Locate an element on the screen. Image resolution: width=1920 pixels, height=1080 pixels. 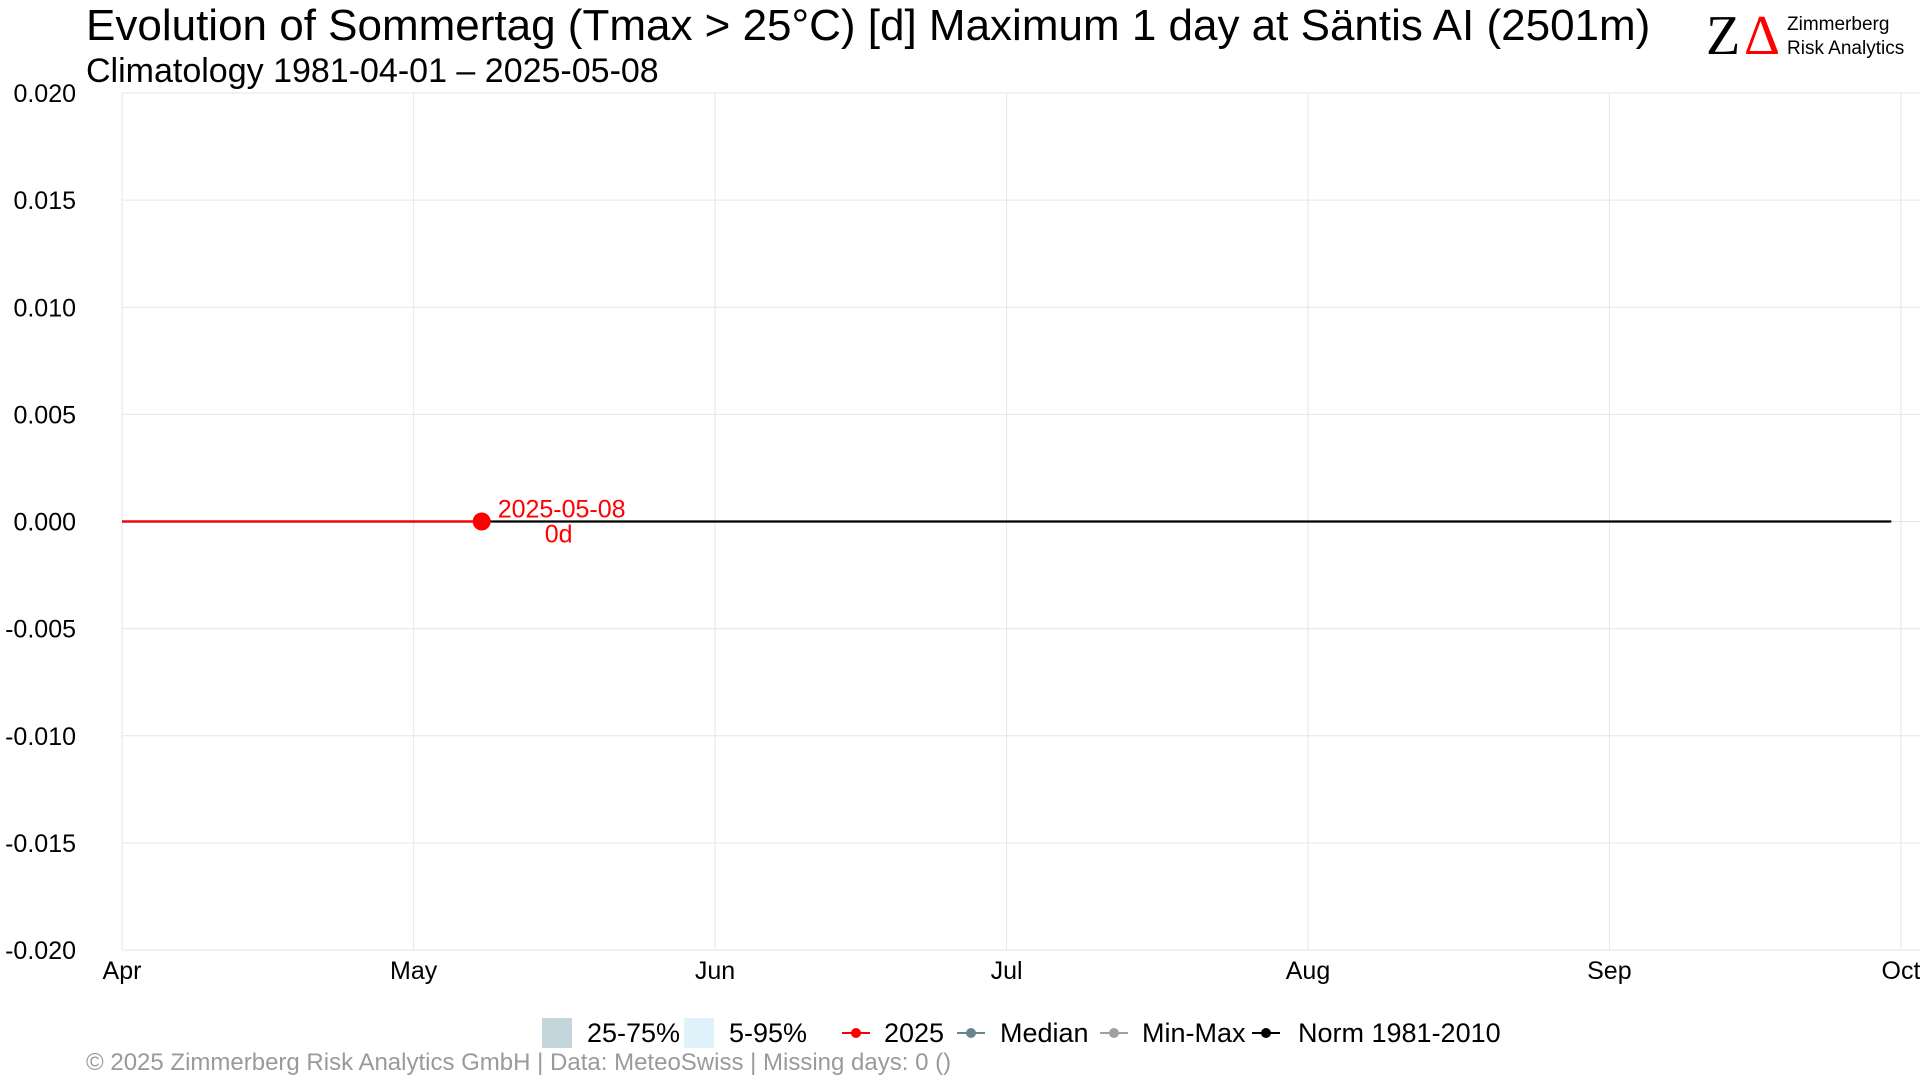
y-tick-label: 0.020 is located at coordinates (44, 94).